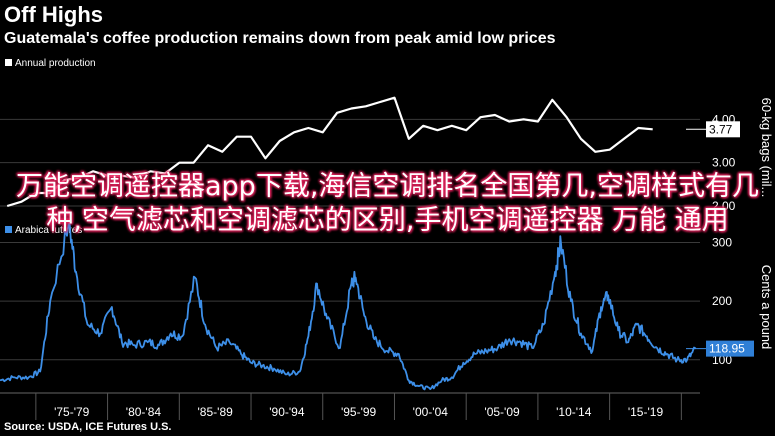 The width and height of the screenshot is (775, 436). What do you see at coordinates (724, 163) in the screenshot?
I see `y-tick-label: 3.00` at bounding box center [724, 163].